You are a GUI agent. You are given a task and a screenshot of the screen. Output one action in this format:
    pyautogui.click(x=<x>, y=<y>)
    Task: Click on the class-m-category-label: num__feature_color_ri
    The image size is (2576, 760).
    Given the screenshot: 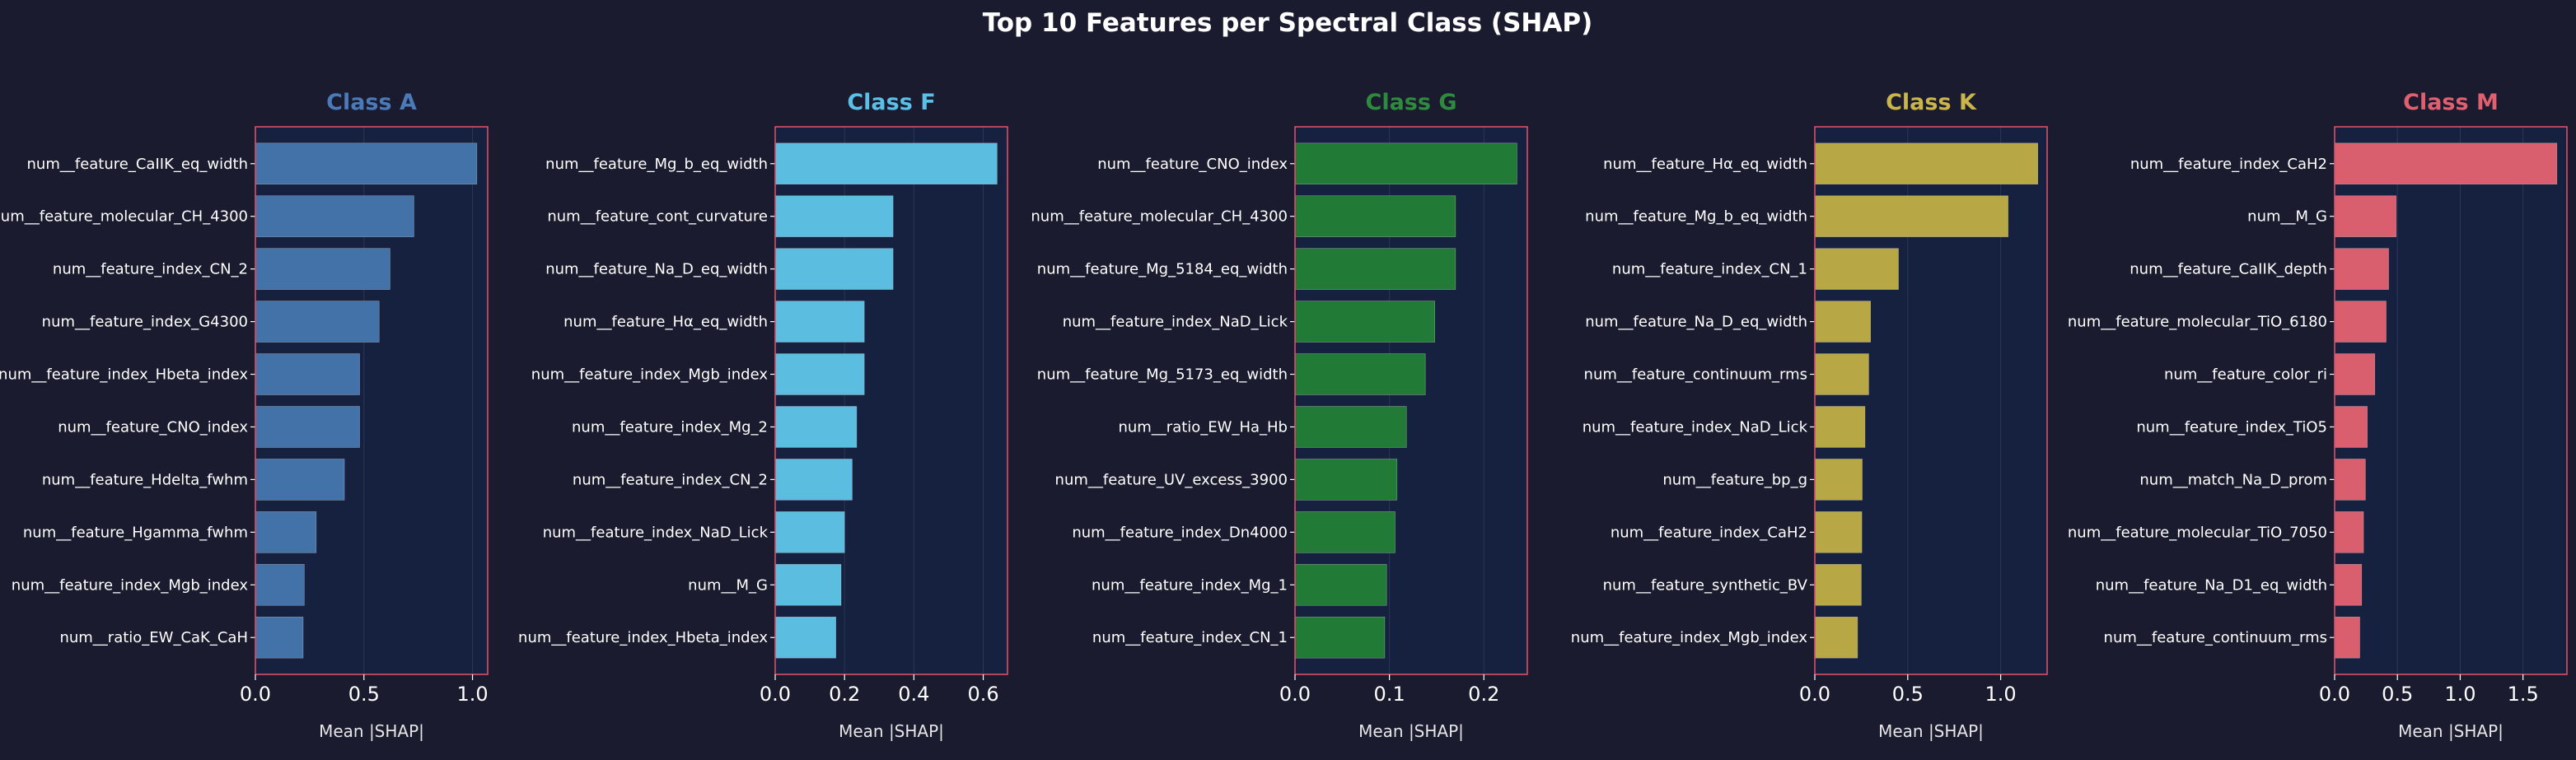 What is the action you would take?
    pyautogui.click(x=2245, y=375)
    